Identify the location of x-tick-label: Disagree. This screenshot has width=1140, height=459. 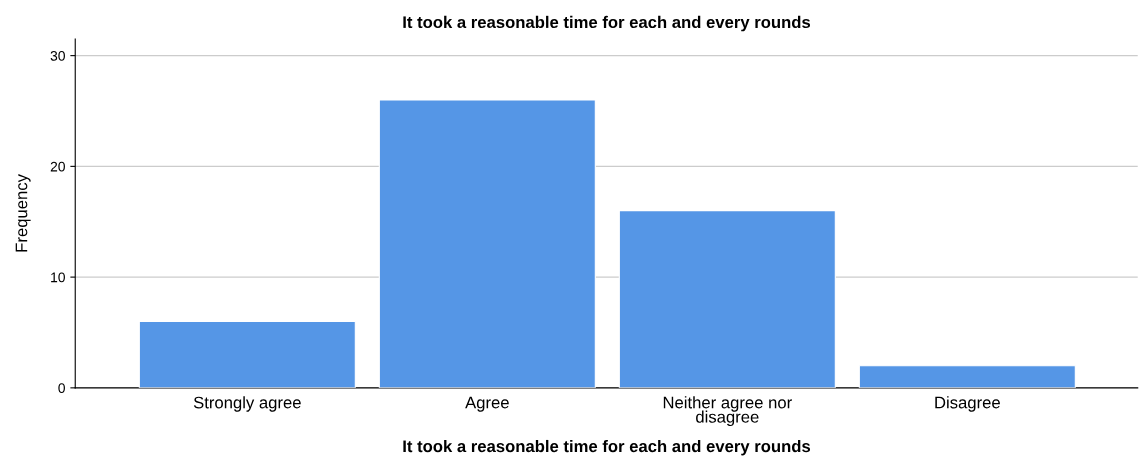
(967, 404).